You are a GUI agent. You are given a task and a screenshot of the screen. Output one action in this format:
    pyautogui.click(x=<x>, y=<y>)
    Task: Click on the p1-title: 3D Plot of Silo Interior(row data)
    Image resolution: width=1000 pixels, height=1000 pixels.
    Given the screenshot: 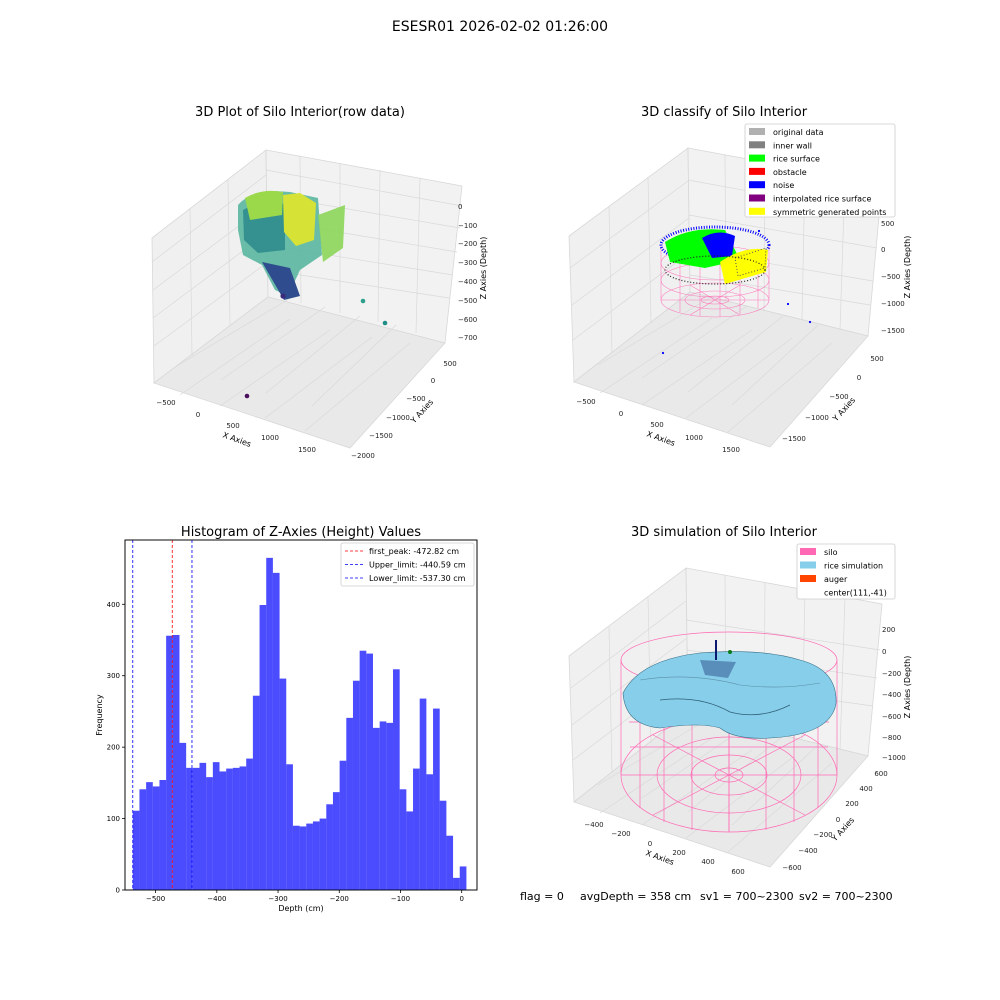 What is the action you would take?
    pyautogui.click(x=300, y=112)
    